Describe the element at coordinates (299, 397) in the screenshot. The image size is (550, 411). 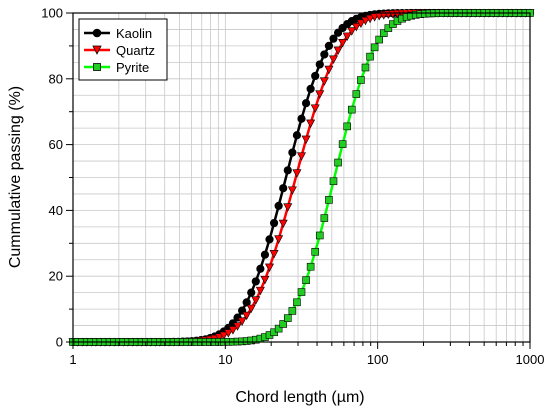
I see `x-axis-title: Chord length (µm)` at that location.